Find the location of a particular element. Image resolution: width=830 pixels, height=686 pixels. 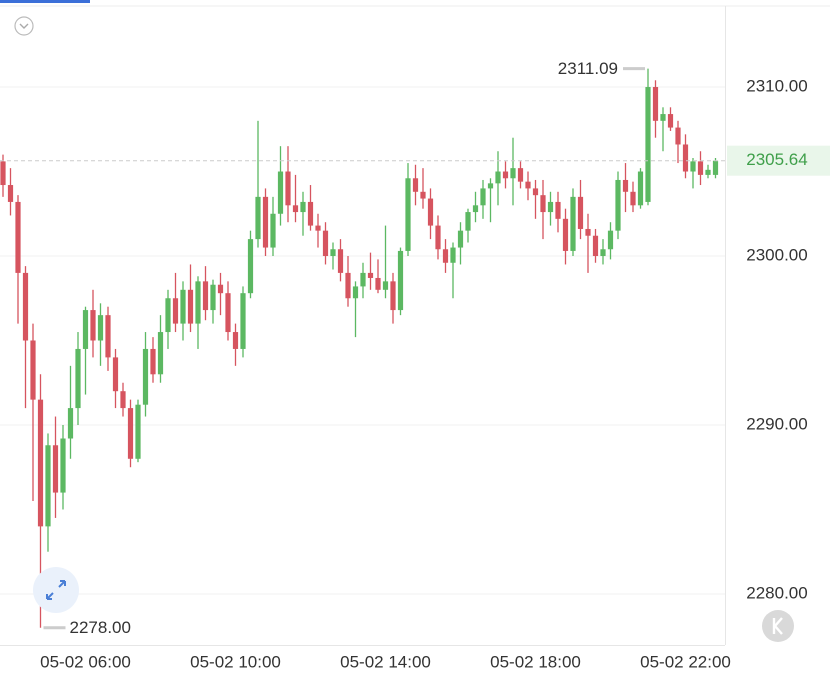

low-label: 2278.00 is located at coordinates (100, 627).